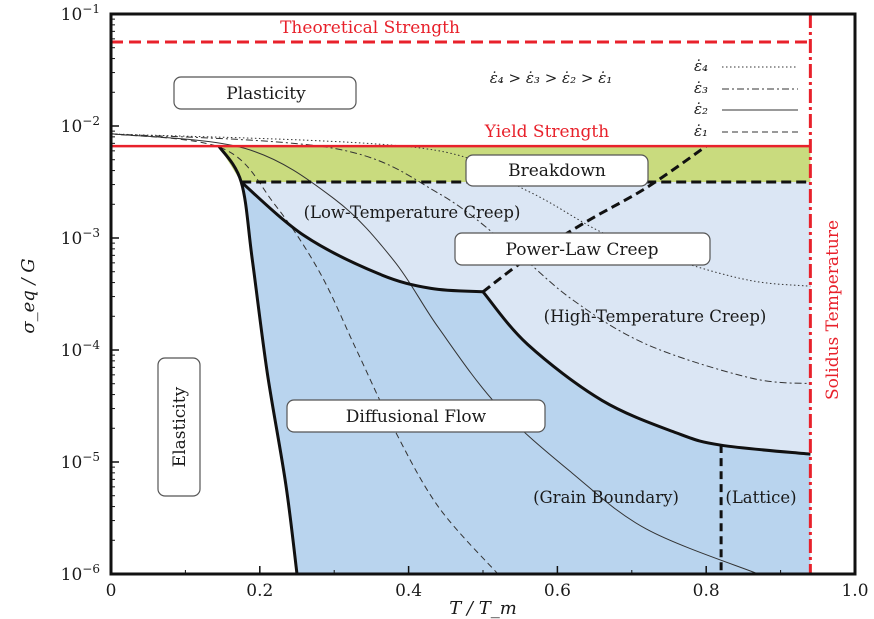 This screenshot has height=619, width=874. Describe the element at coordinates (80, 461) in the screenshot. I see `y-tick-label: 10⁻⁵` at that location.